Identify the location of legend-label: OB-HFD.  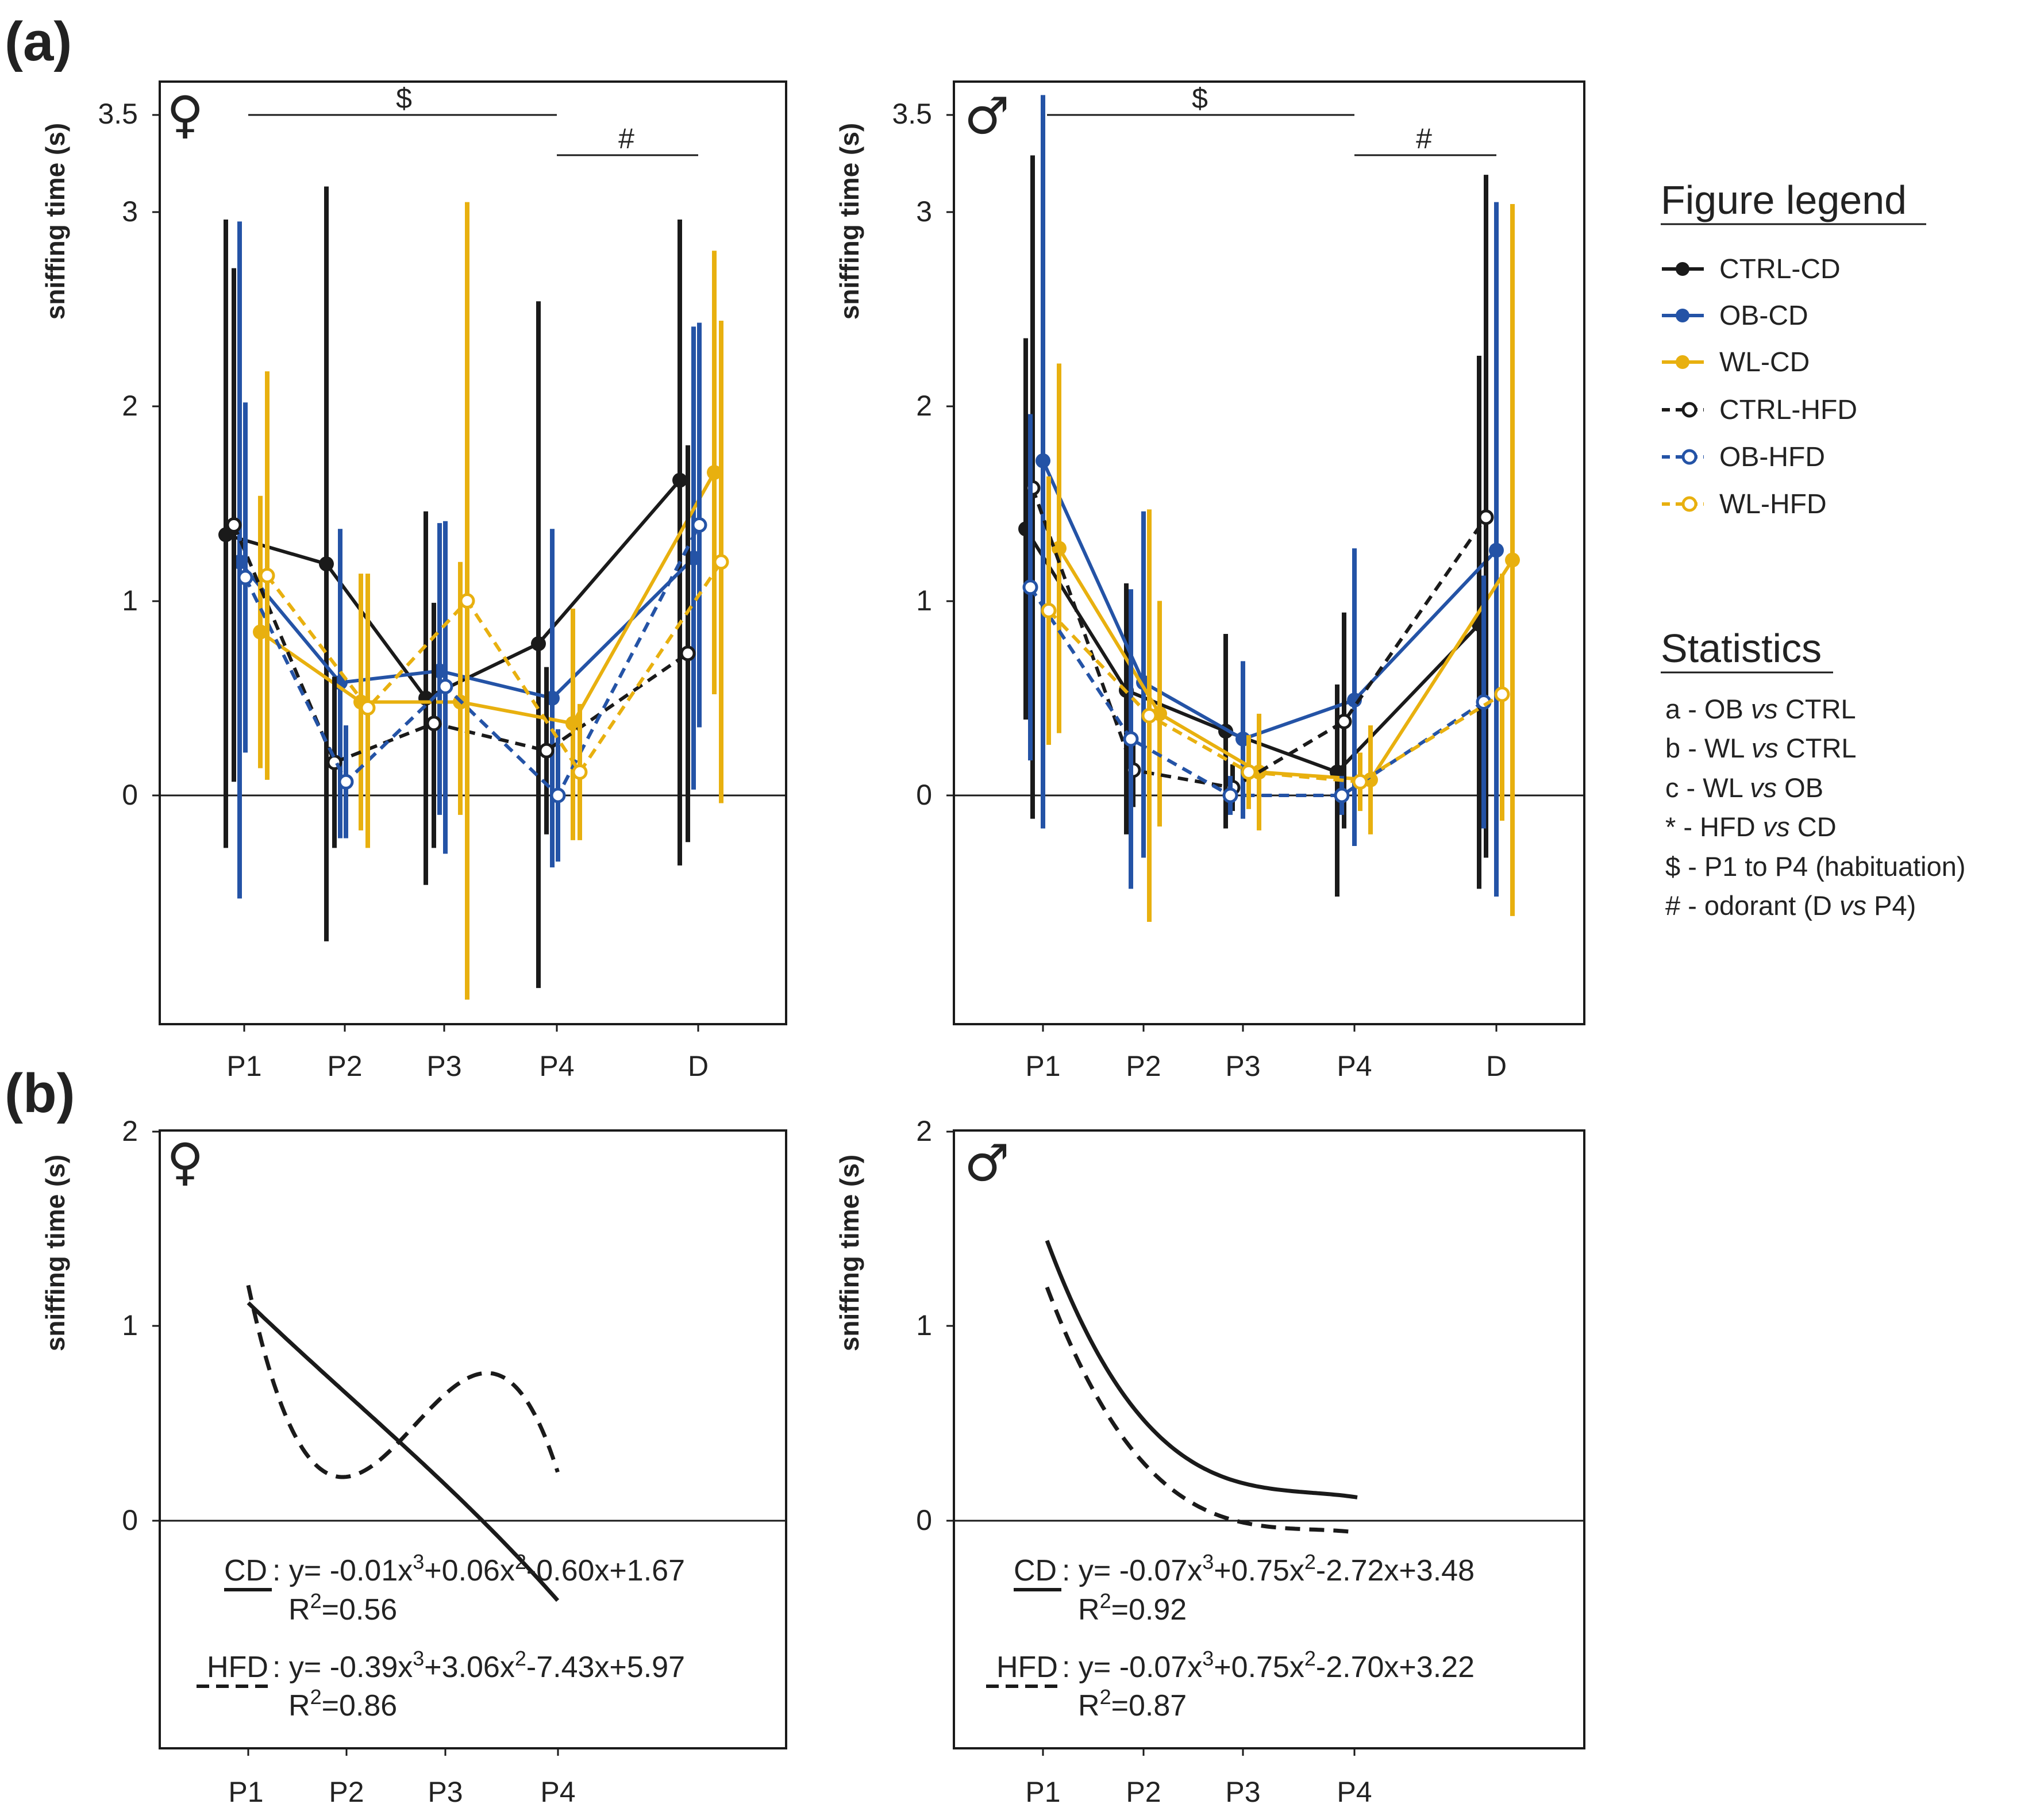
(1772, 457).